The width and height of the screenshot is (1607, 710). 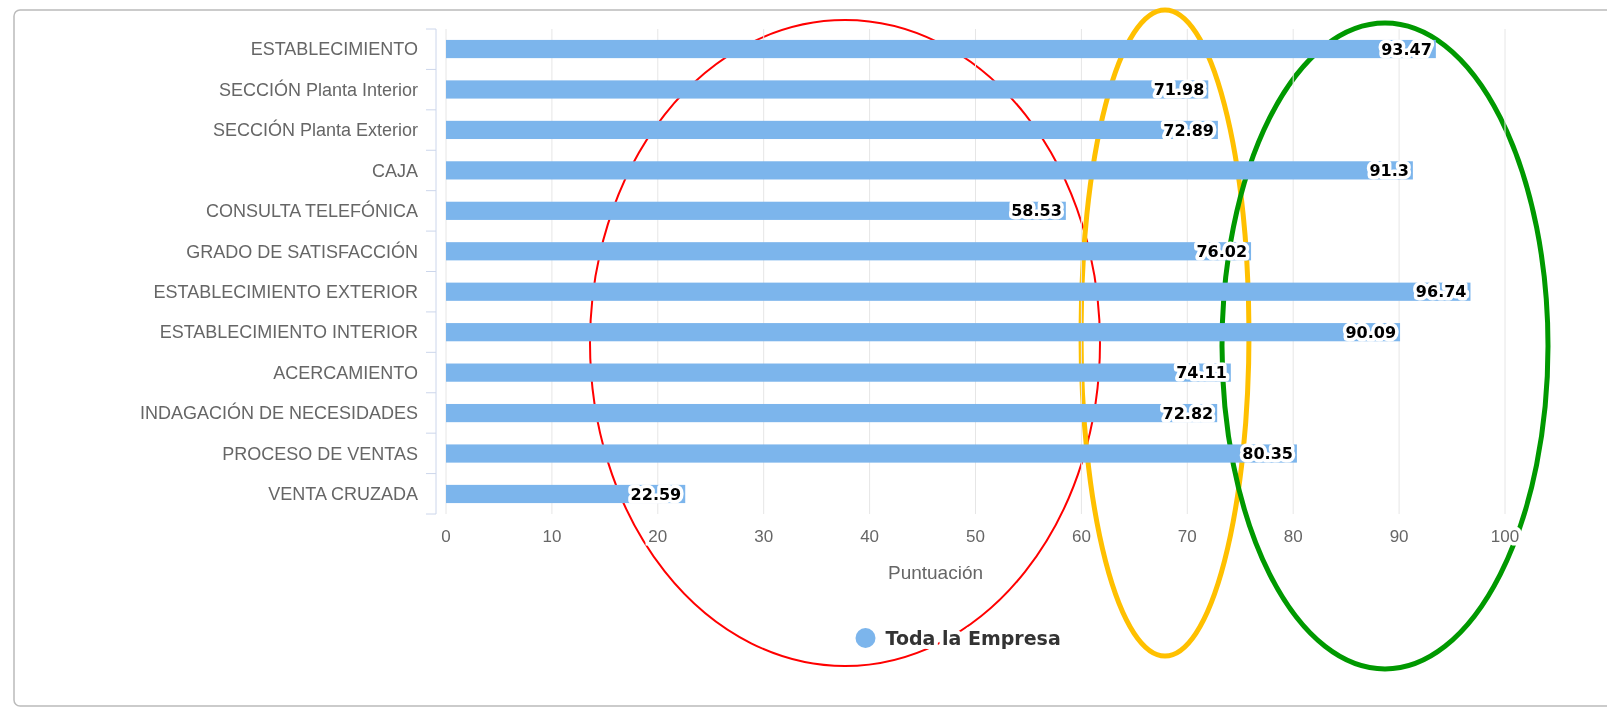 What do you see at coordinates (1081, 536) in the screenshot?
I see `x-tick-label: 60` at bounding box center [1081, 536].